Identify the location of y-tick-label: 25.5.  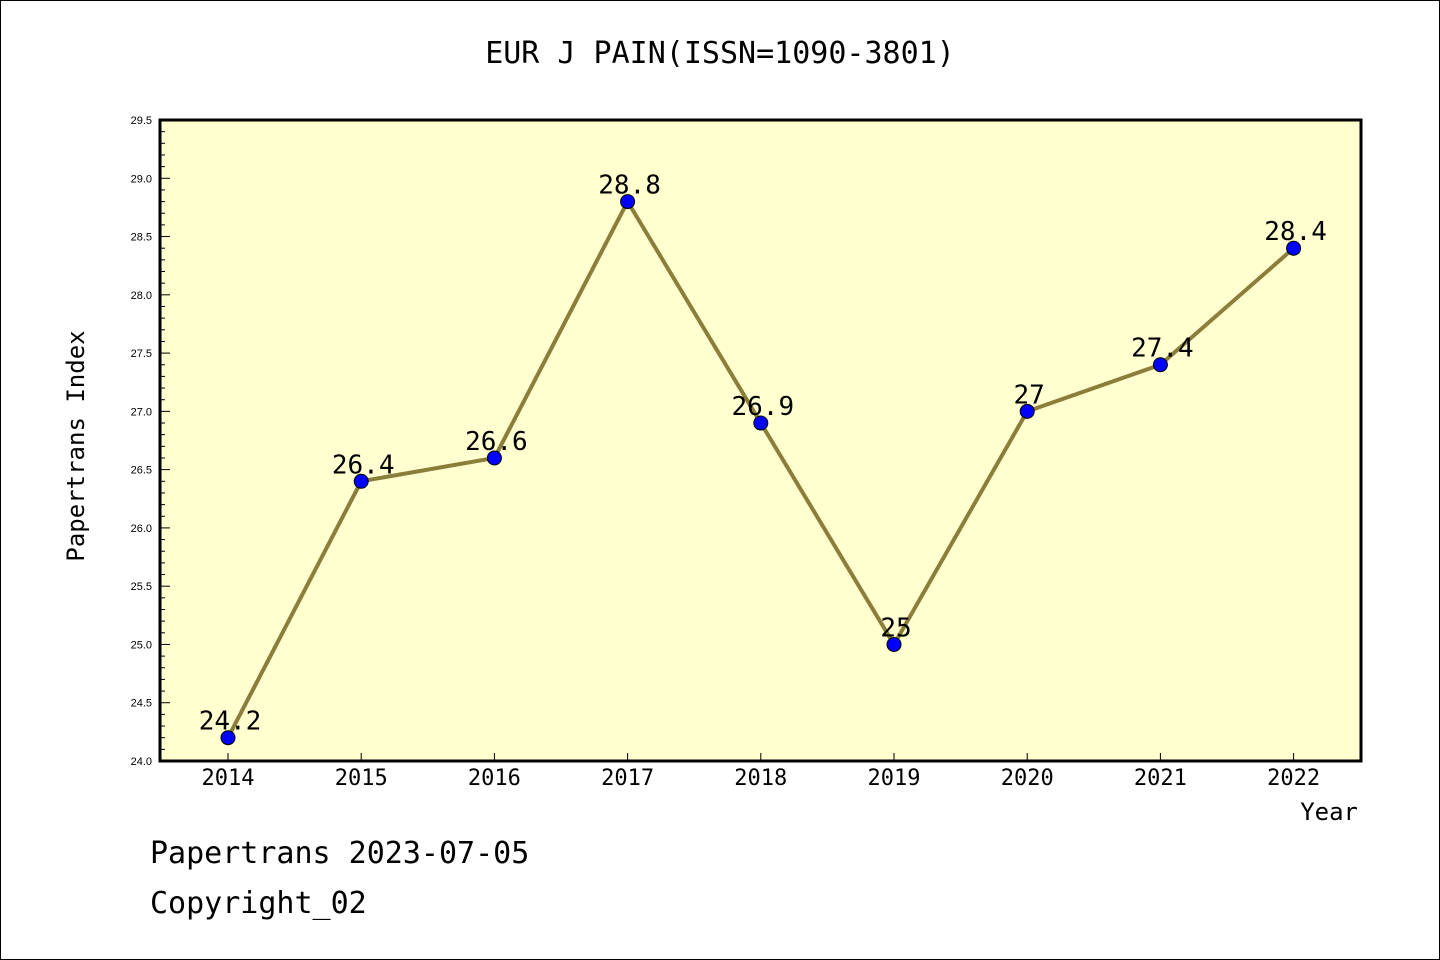
(141, 587).